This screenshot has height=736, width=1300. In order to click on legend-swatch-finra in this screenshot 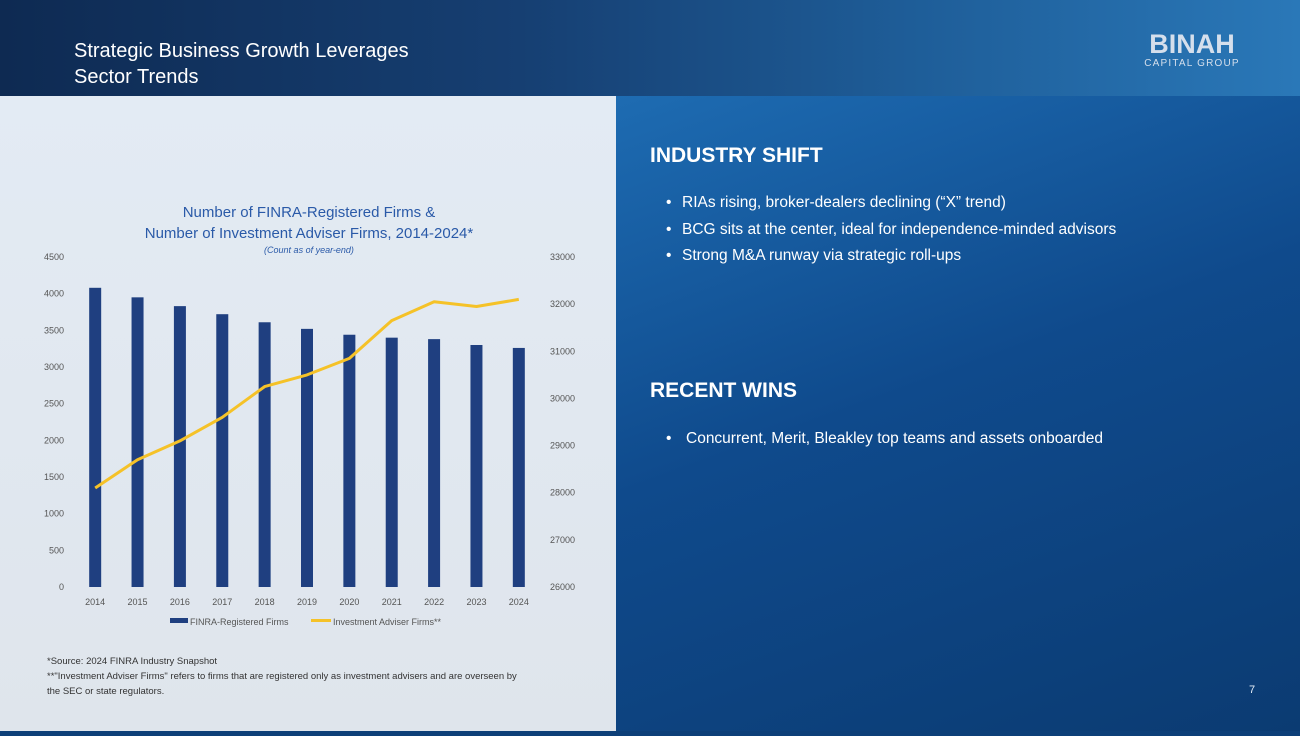, I will do `click(179, 620)`.